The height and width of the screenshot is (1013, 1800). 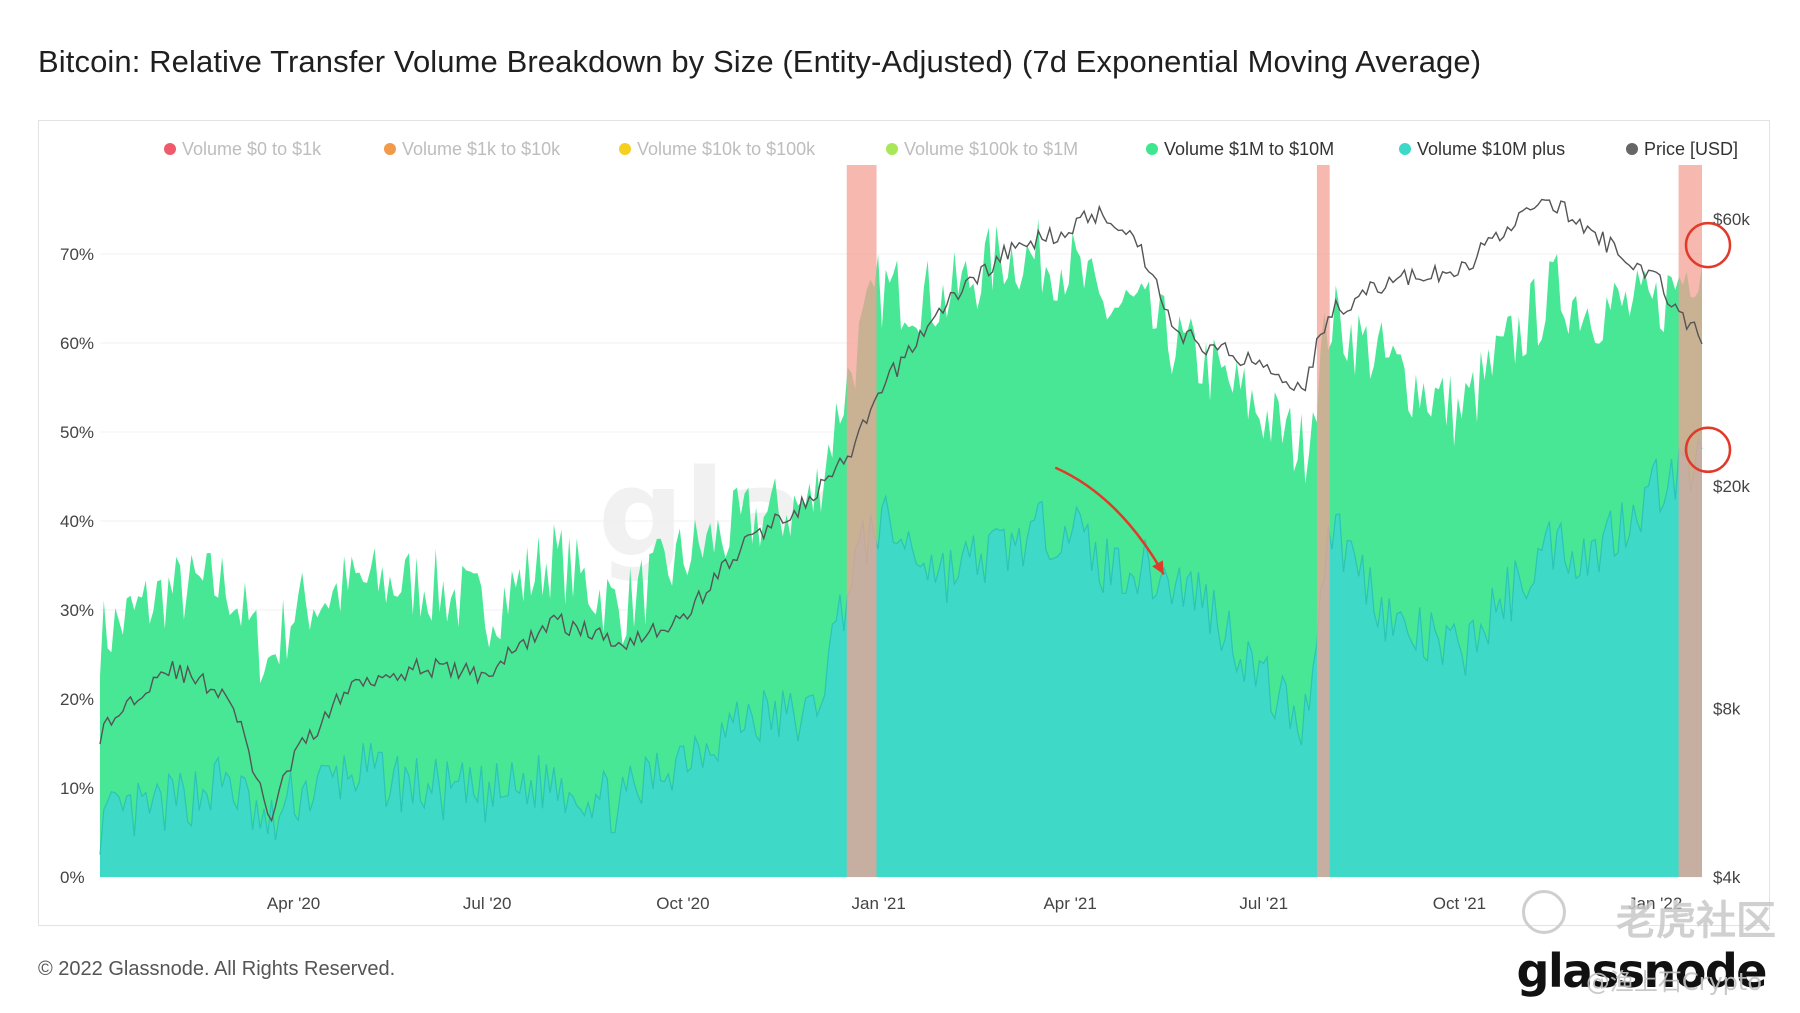 I want to click on x-tick-label: Jan '22, so click(x=1655, y=903).